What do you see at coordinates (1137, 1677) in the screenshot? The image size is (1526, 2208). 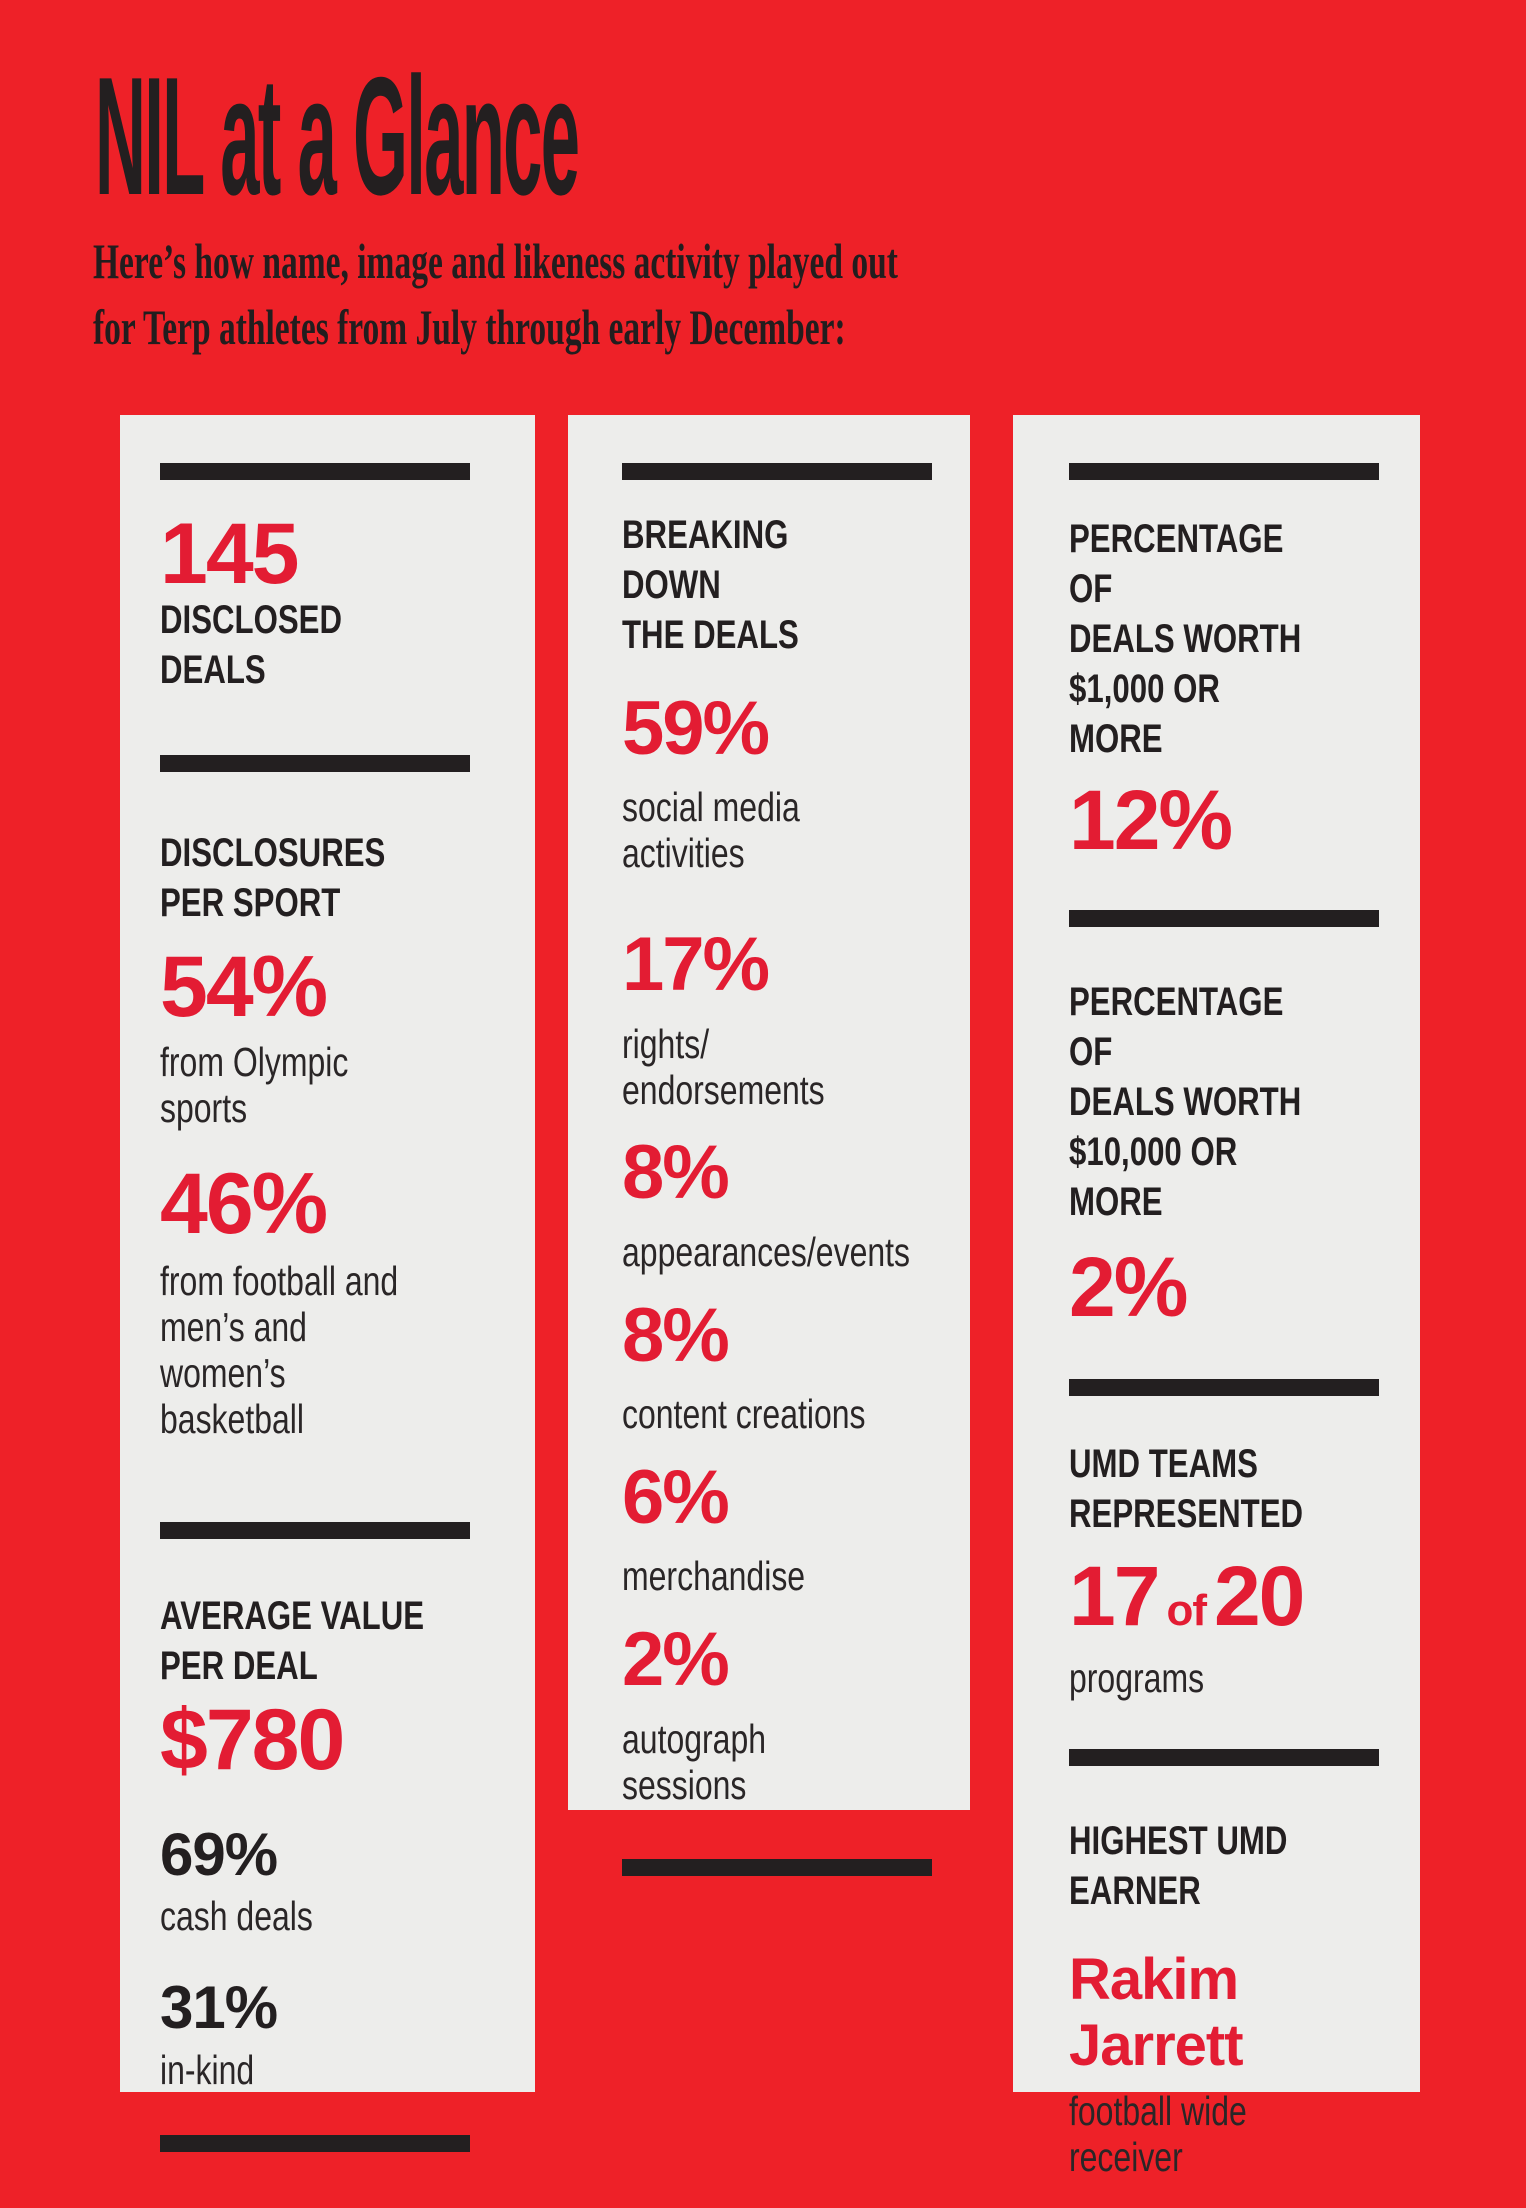 I see `stat-label-programs: programs` at bounding box center [1137, 1677].